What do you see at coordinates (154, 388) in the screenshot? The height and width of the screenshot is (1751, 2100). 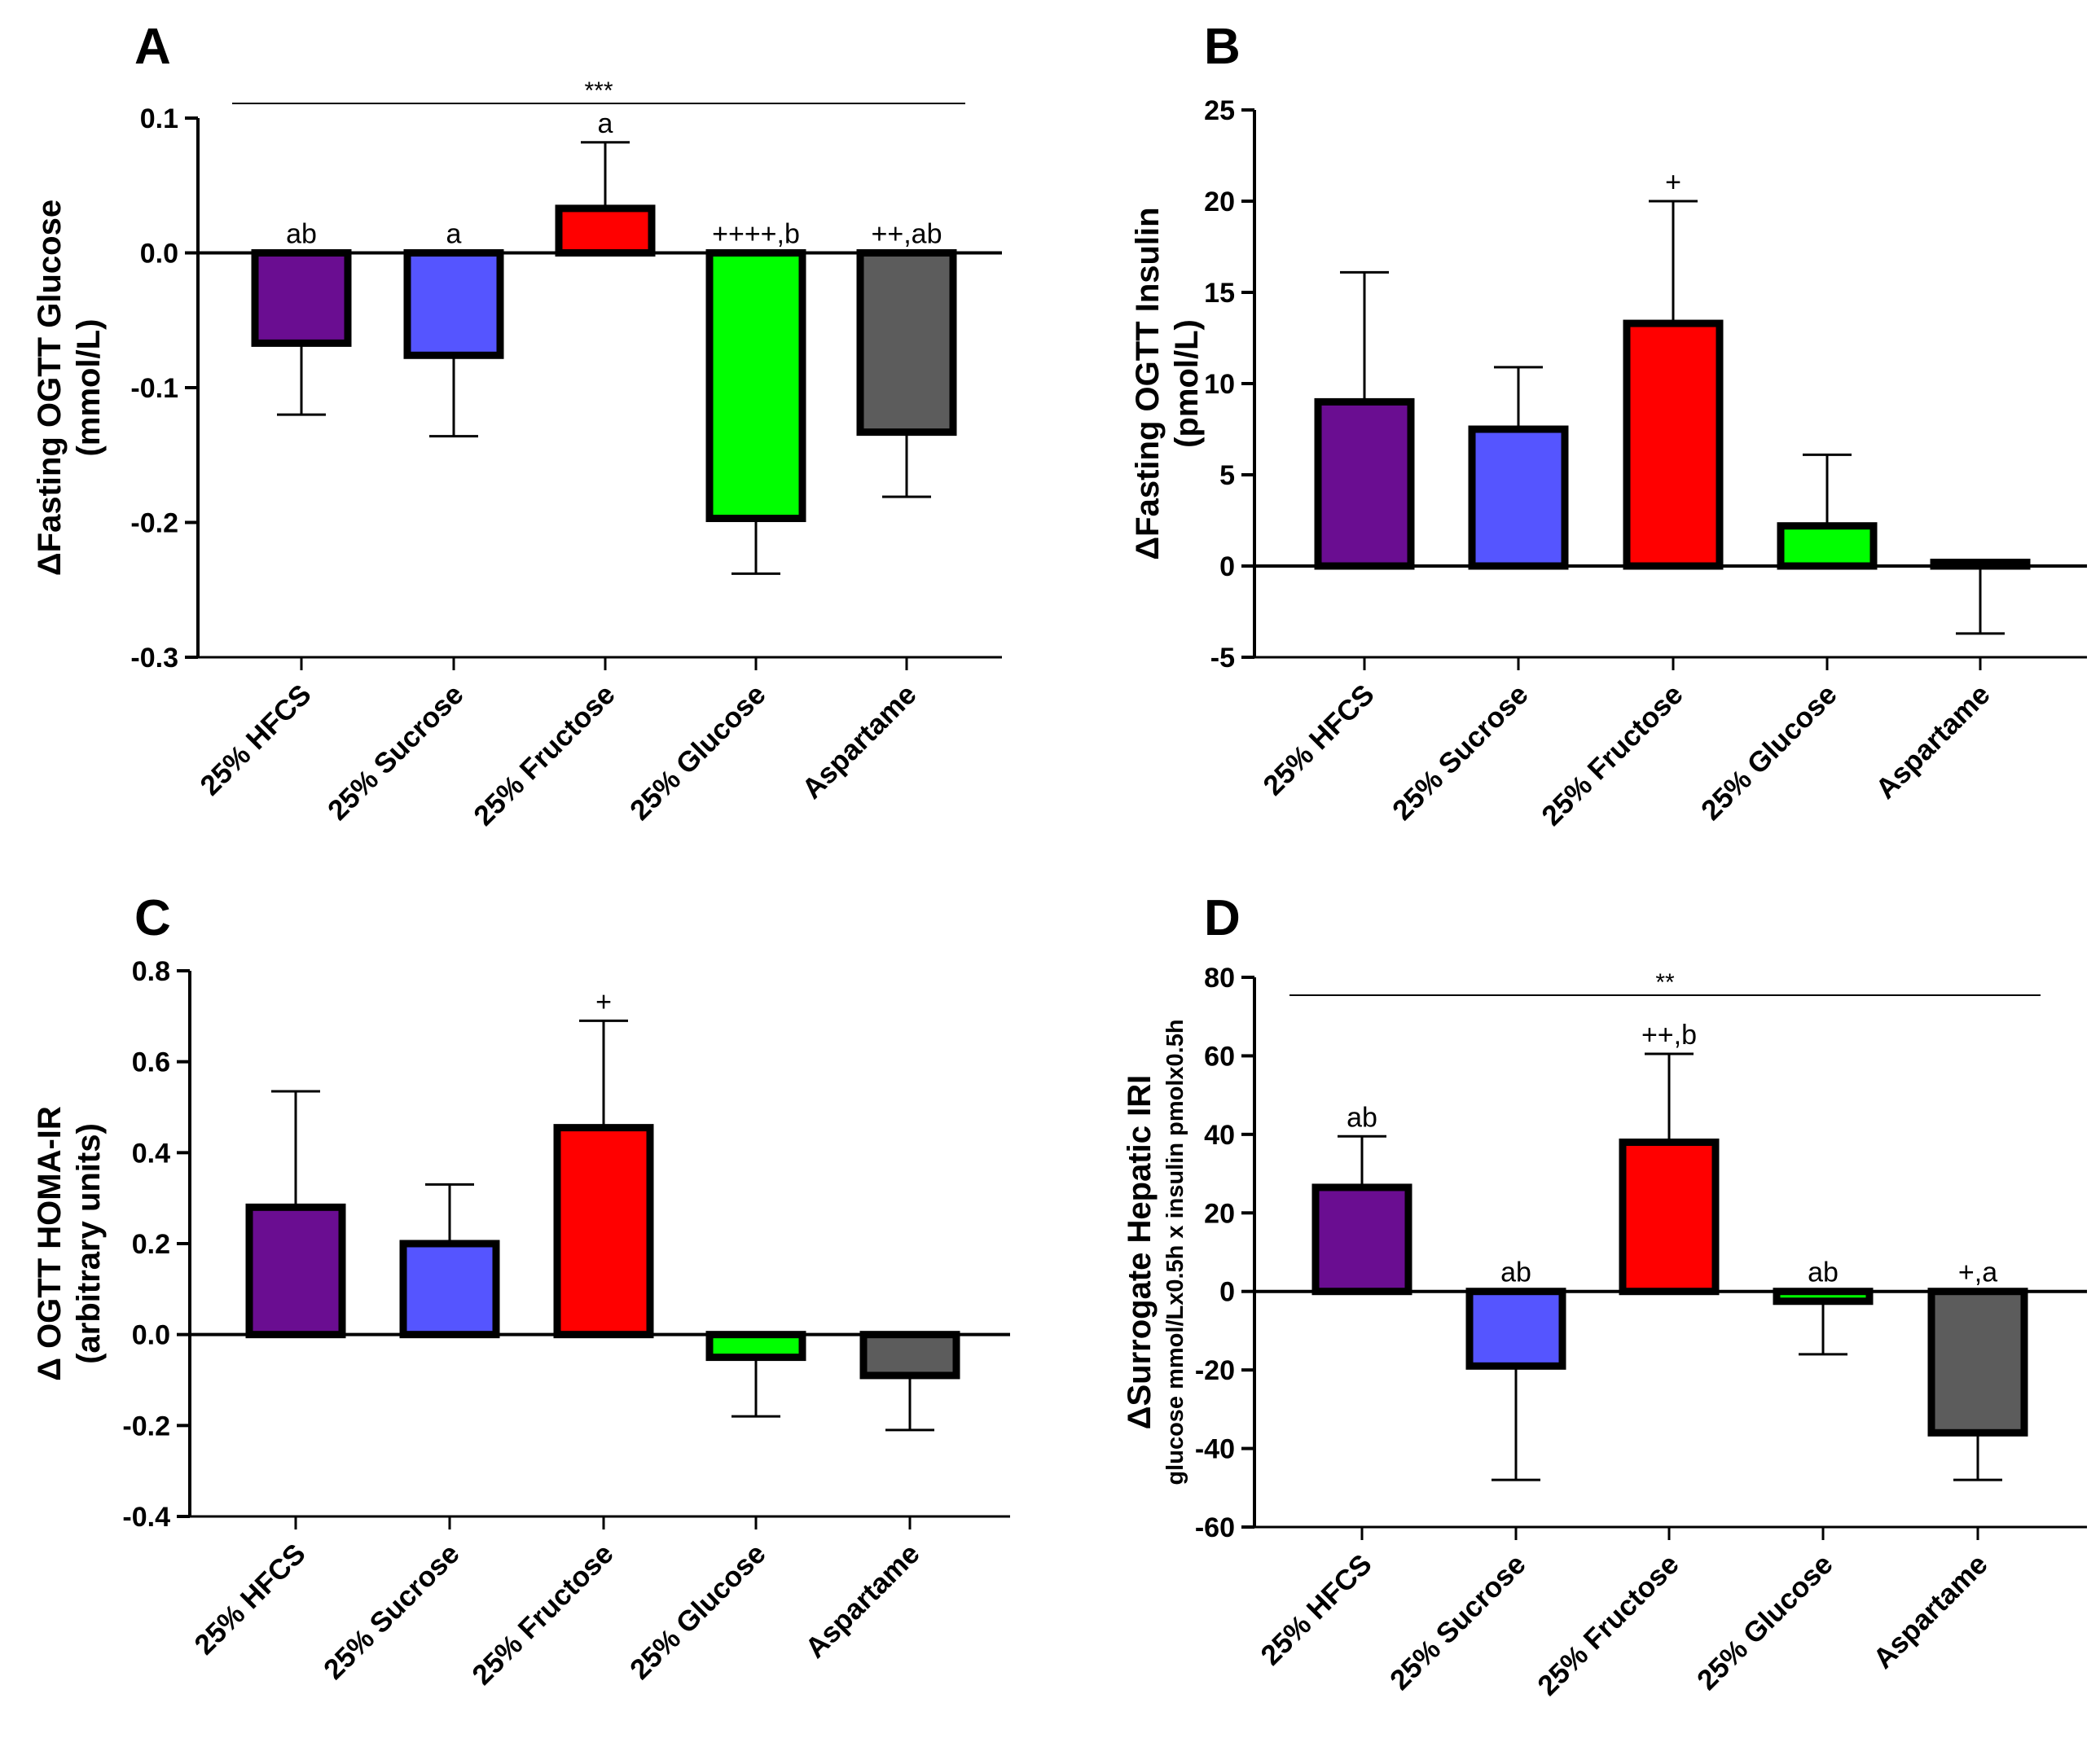 I see `y-tick-label: -0.1` at bounding box center [154, 388].